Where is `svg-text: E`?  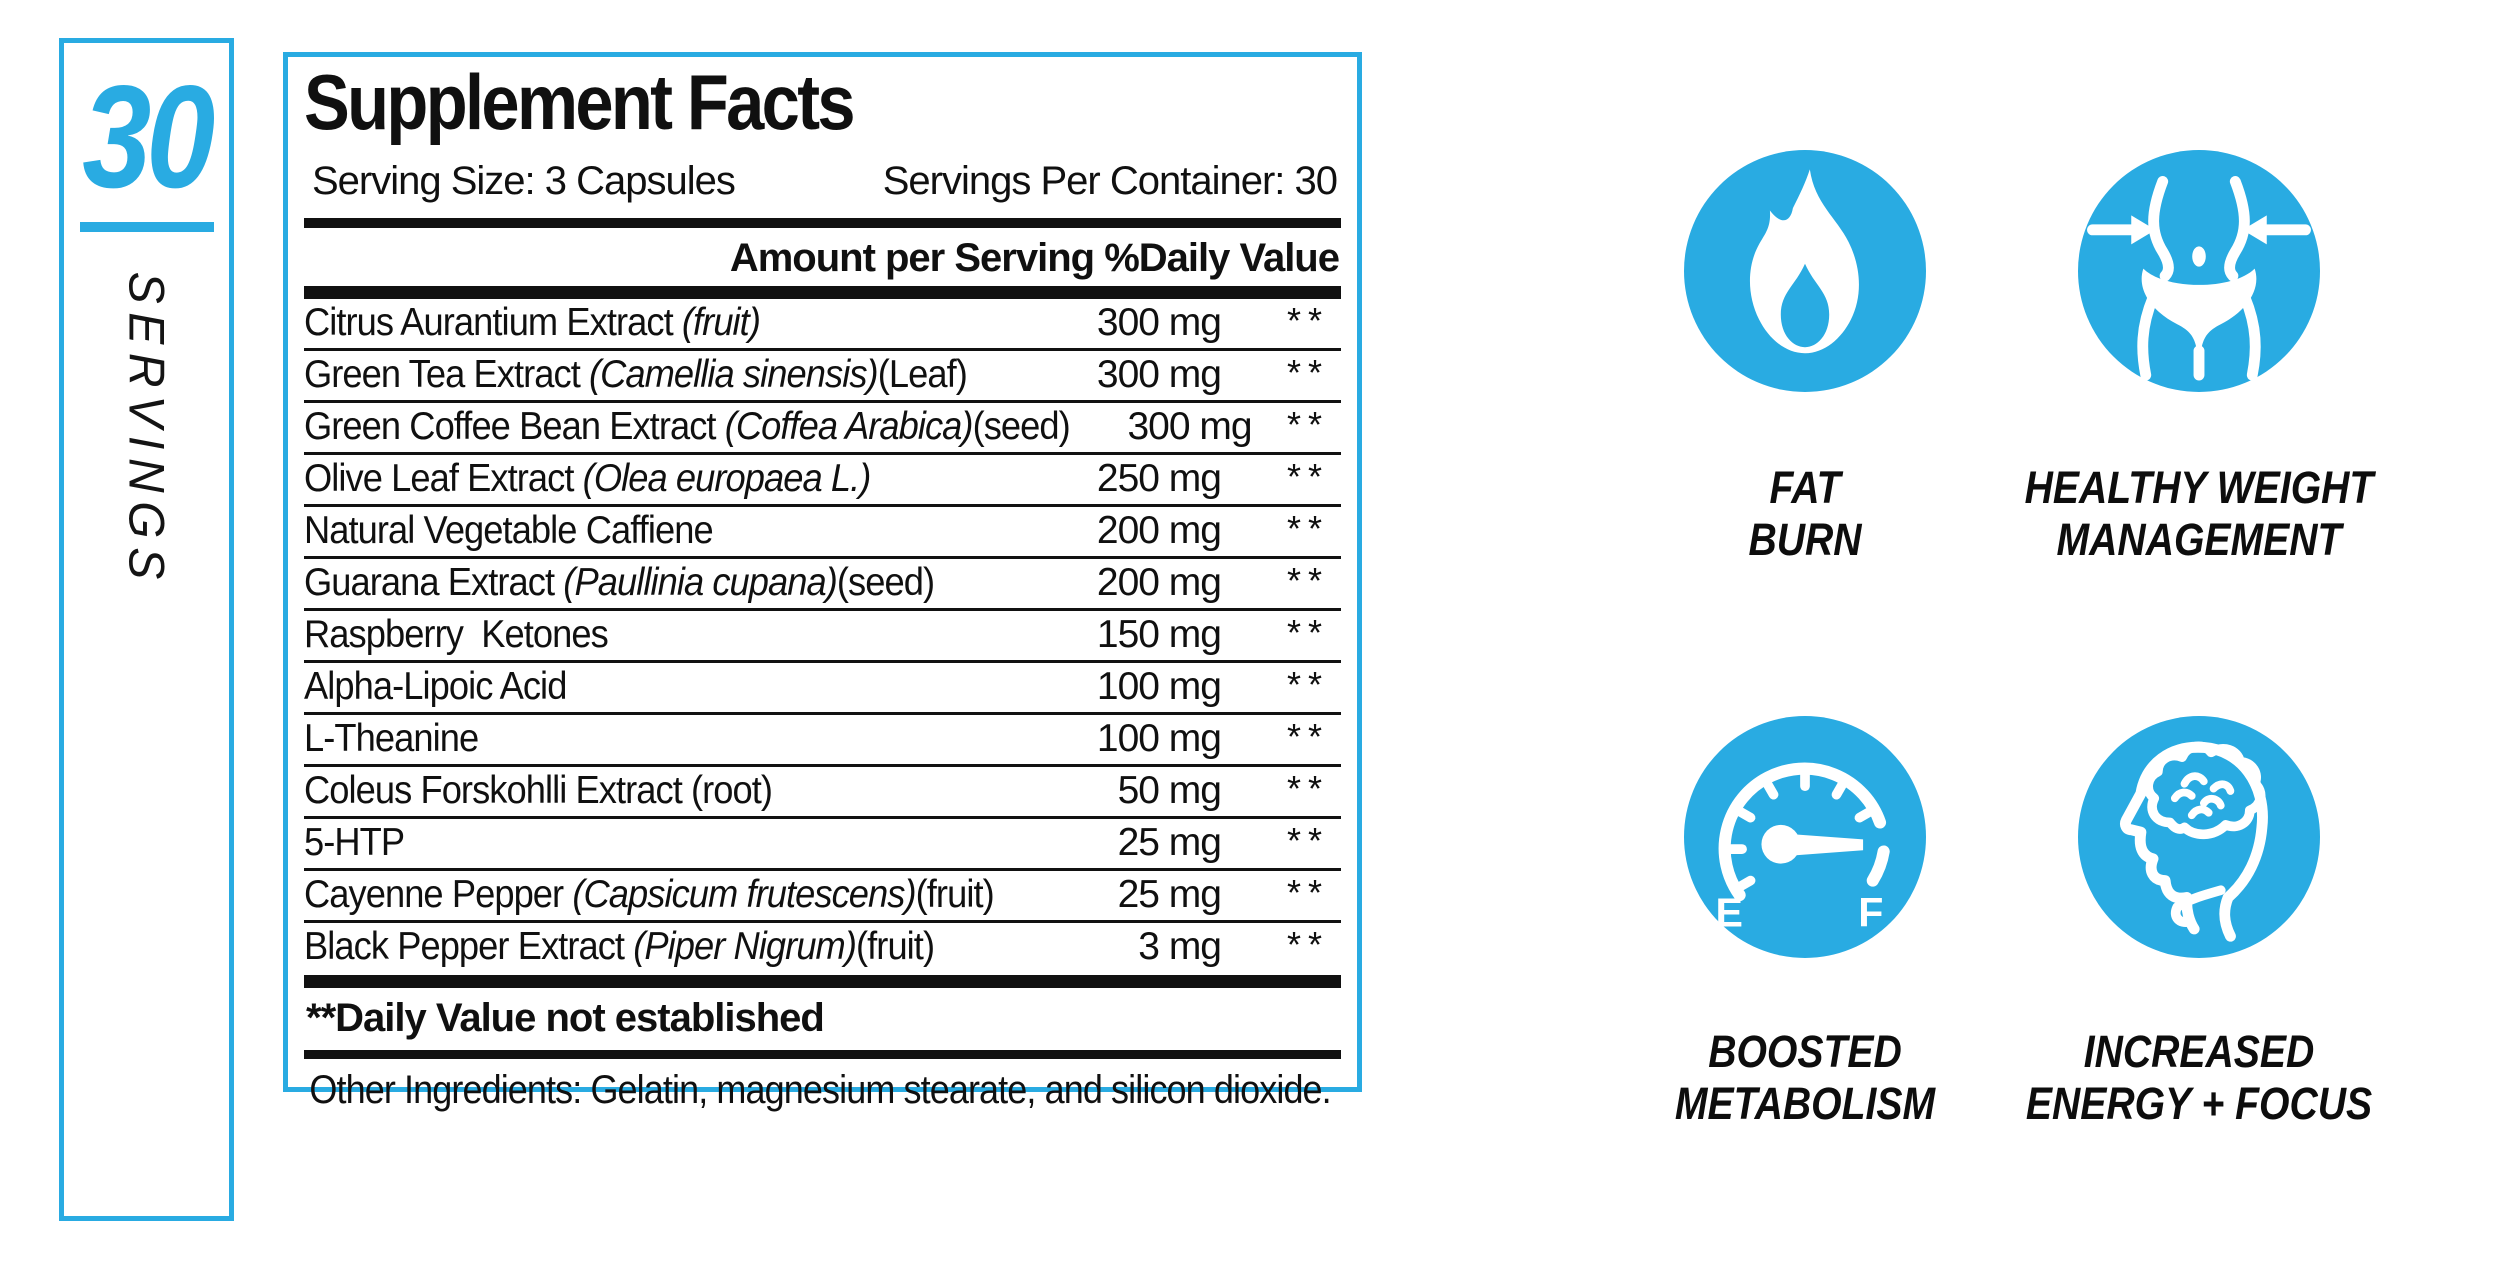
svg-text: E is located at coordinates (1728, 913).